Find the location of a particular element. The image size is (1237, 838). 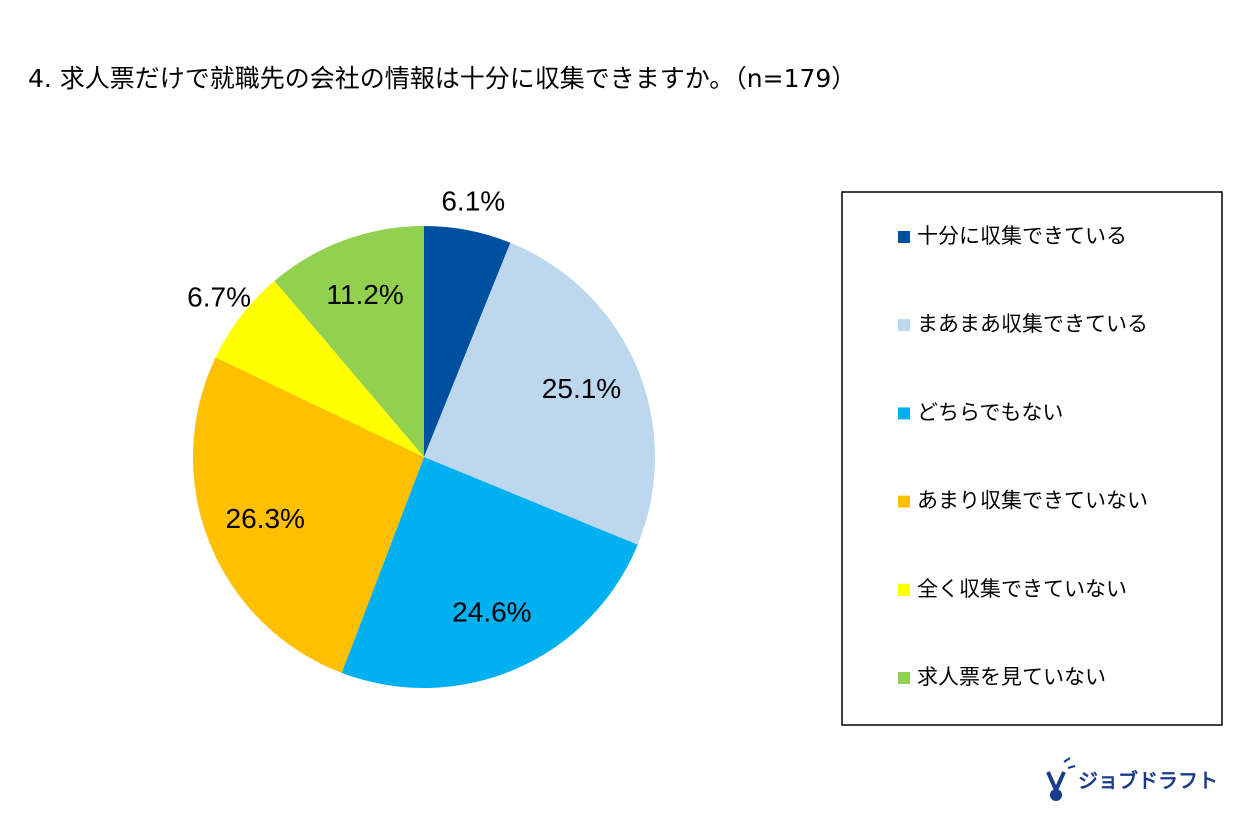

legend-label: まあまあ収集できている is located at coordinates (1032, 324).